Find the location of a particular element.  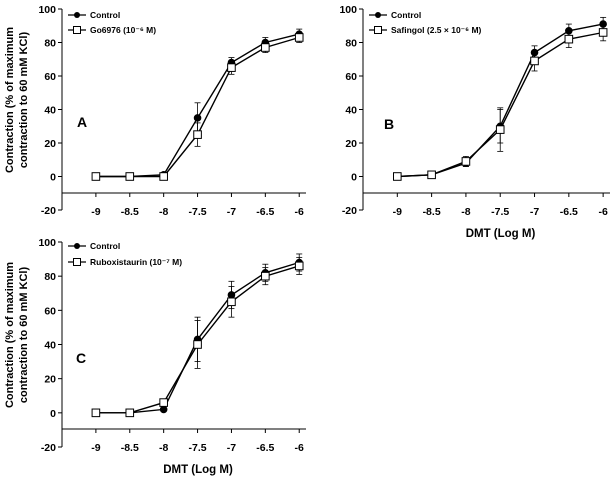

x-tick-label-c: -8 is located at coordinates (163, 448).